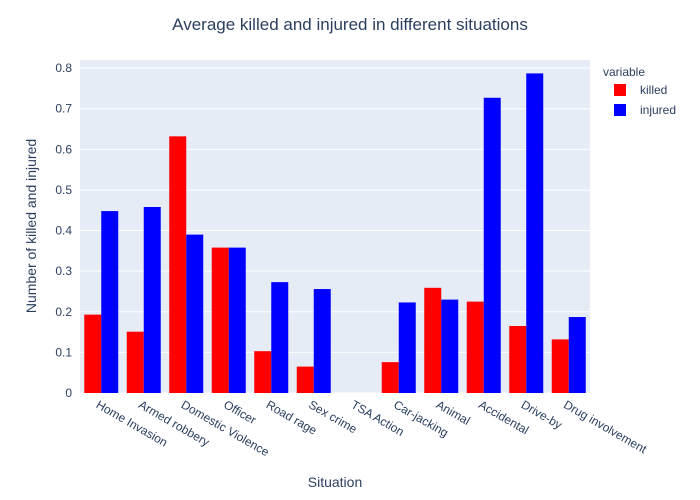 The height and width of the screenshot is (500, 700). I want to click on y-tick-labels: 0 0.1 0.2 0.3 0.4 0.5 0.6 0.7 0.8, so click(63, 230).